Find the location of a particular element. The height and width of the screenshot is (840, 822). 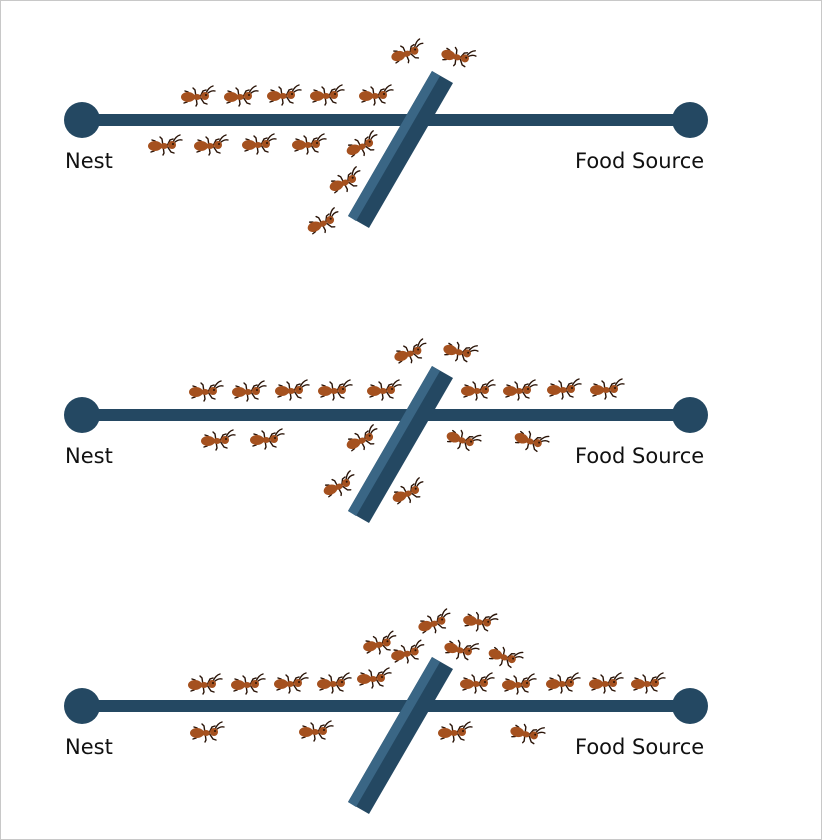

ants is located at coordinates (312, 138).